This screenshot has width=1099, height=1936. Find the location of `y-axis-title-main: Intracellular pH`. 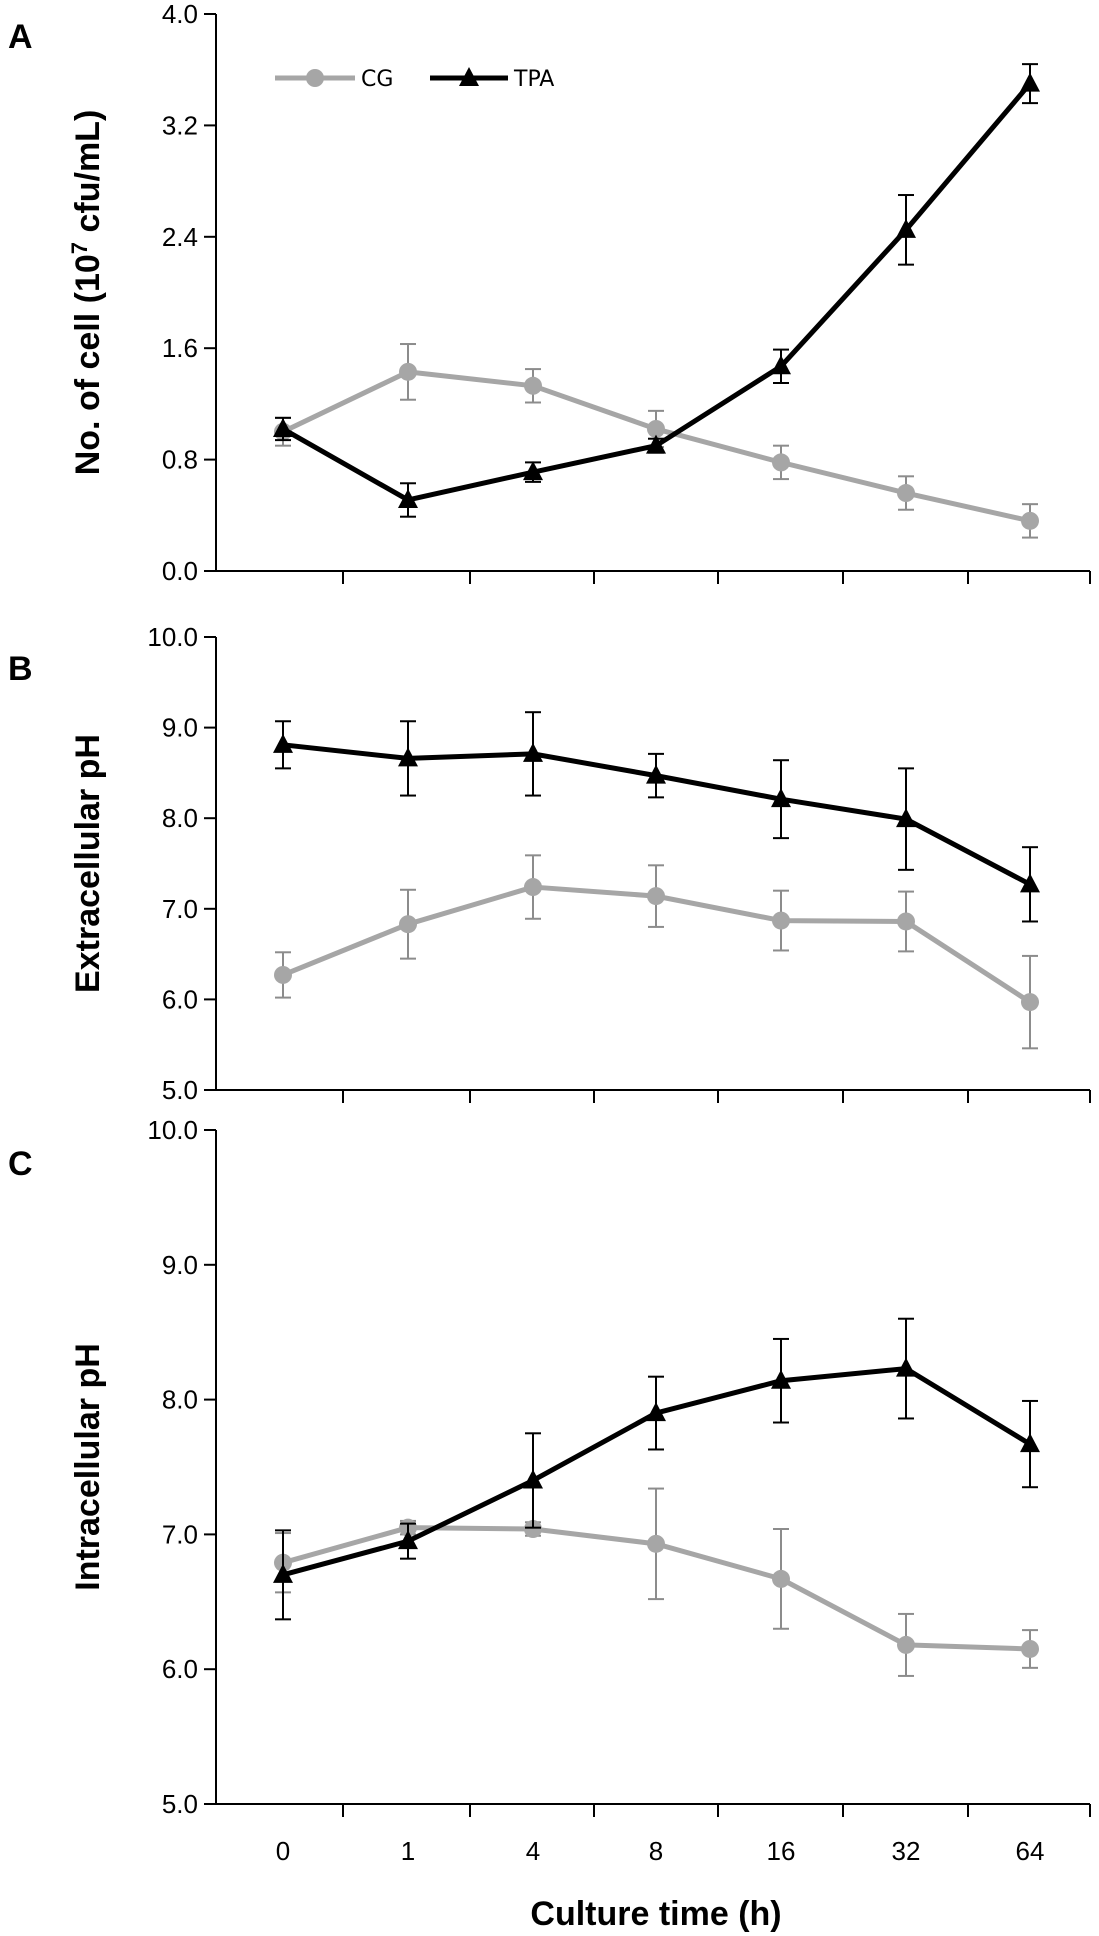

y-axis-title-main: Intracellular pH is located at coordinates (88, 1467).